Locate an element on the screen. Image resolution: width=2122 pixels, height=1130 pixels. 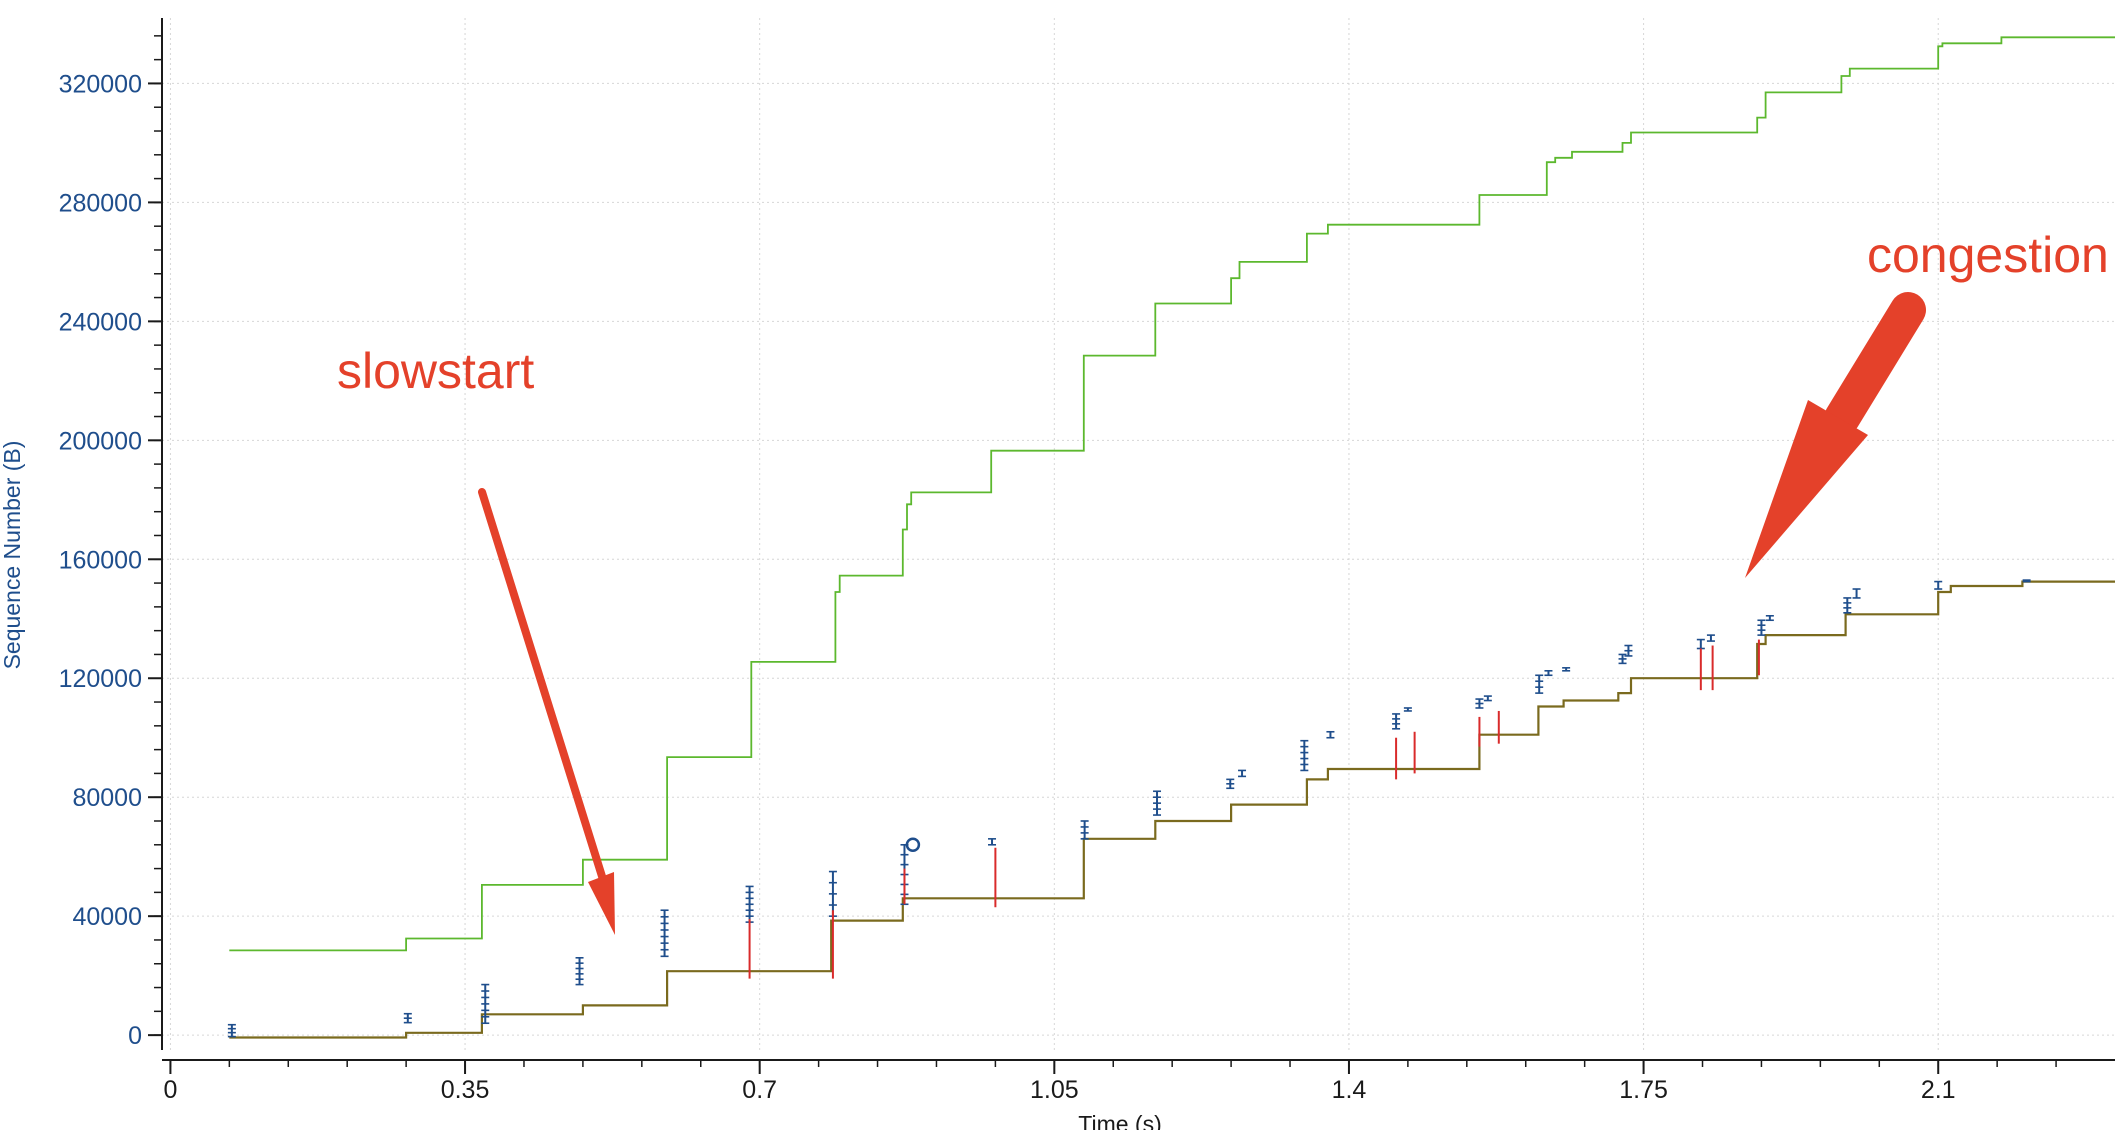
slowstart-arrow is located at coordinates (546, 697).